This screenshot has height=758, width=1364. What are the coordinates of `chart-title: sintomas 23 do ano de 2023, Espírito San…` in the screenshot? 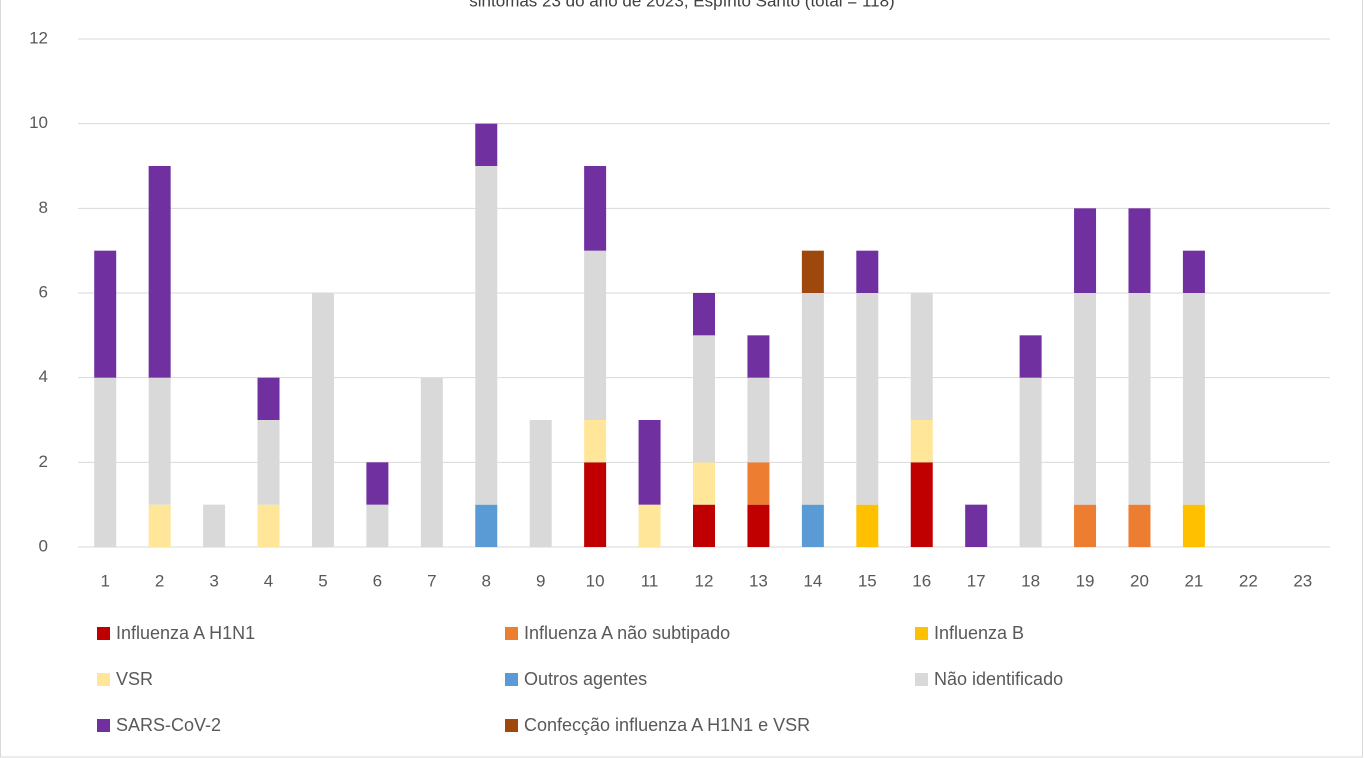 It's located at (681, 5).